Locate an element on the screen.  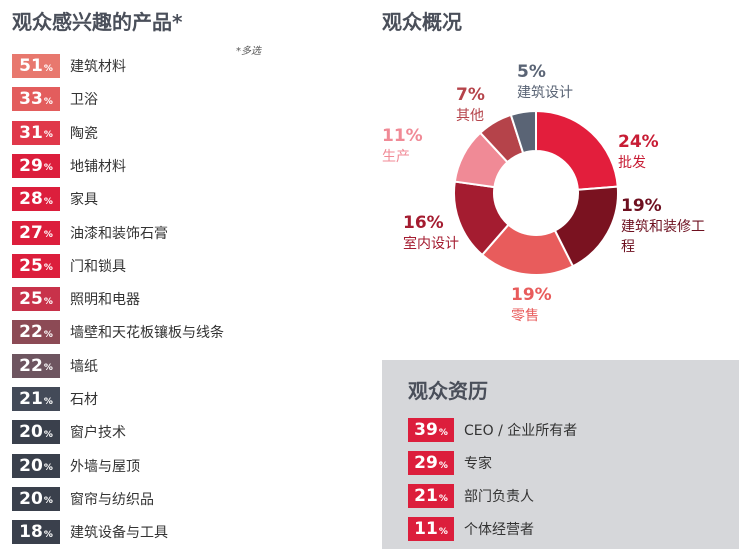
seniority-percent-value: 29 is located at coordinates (426, 463).